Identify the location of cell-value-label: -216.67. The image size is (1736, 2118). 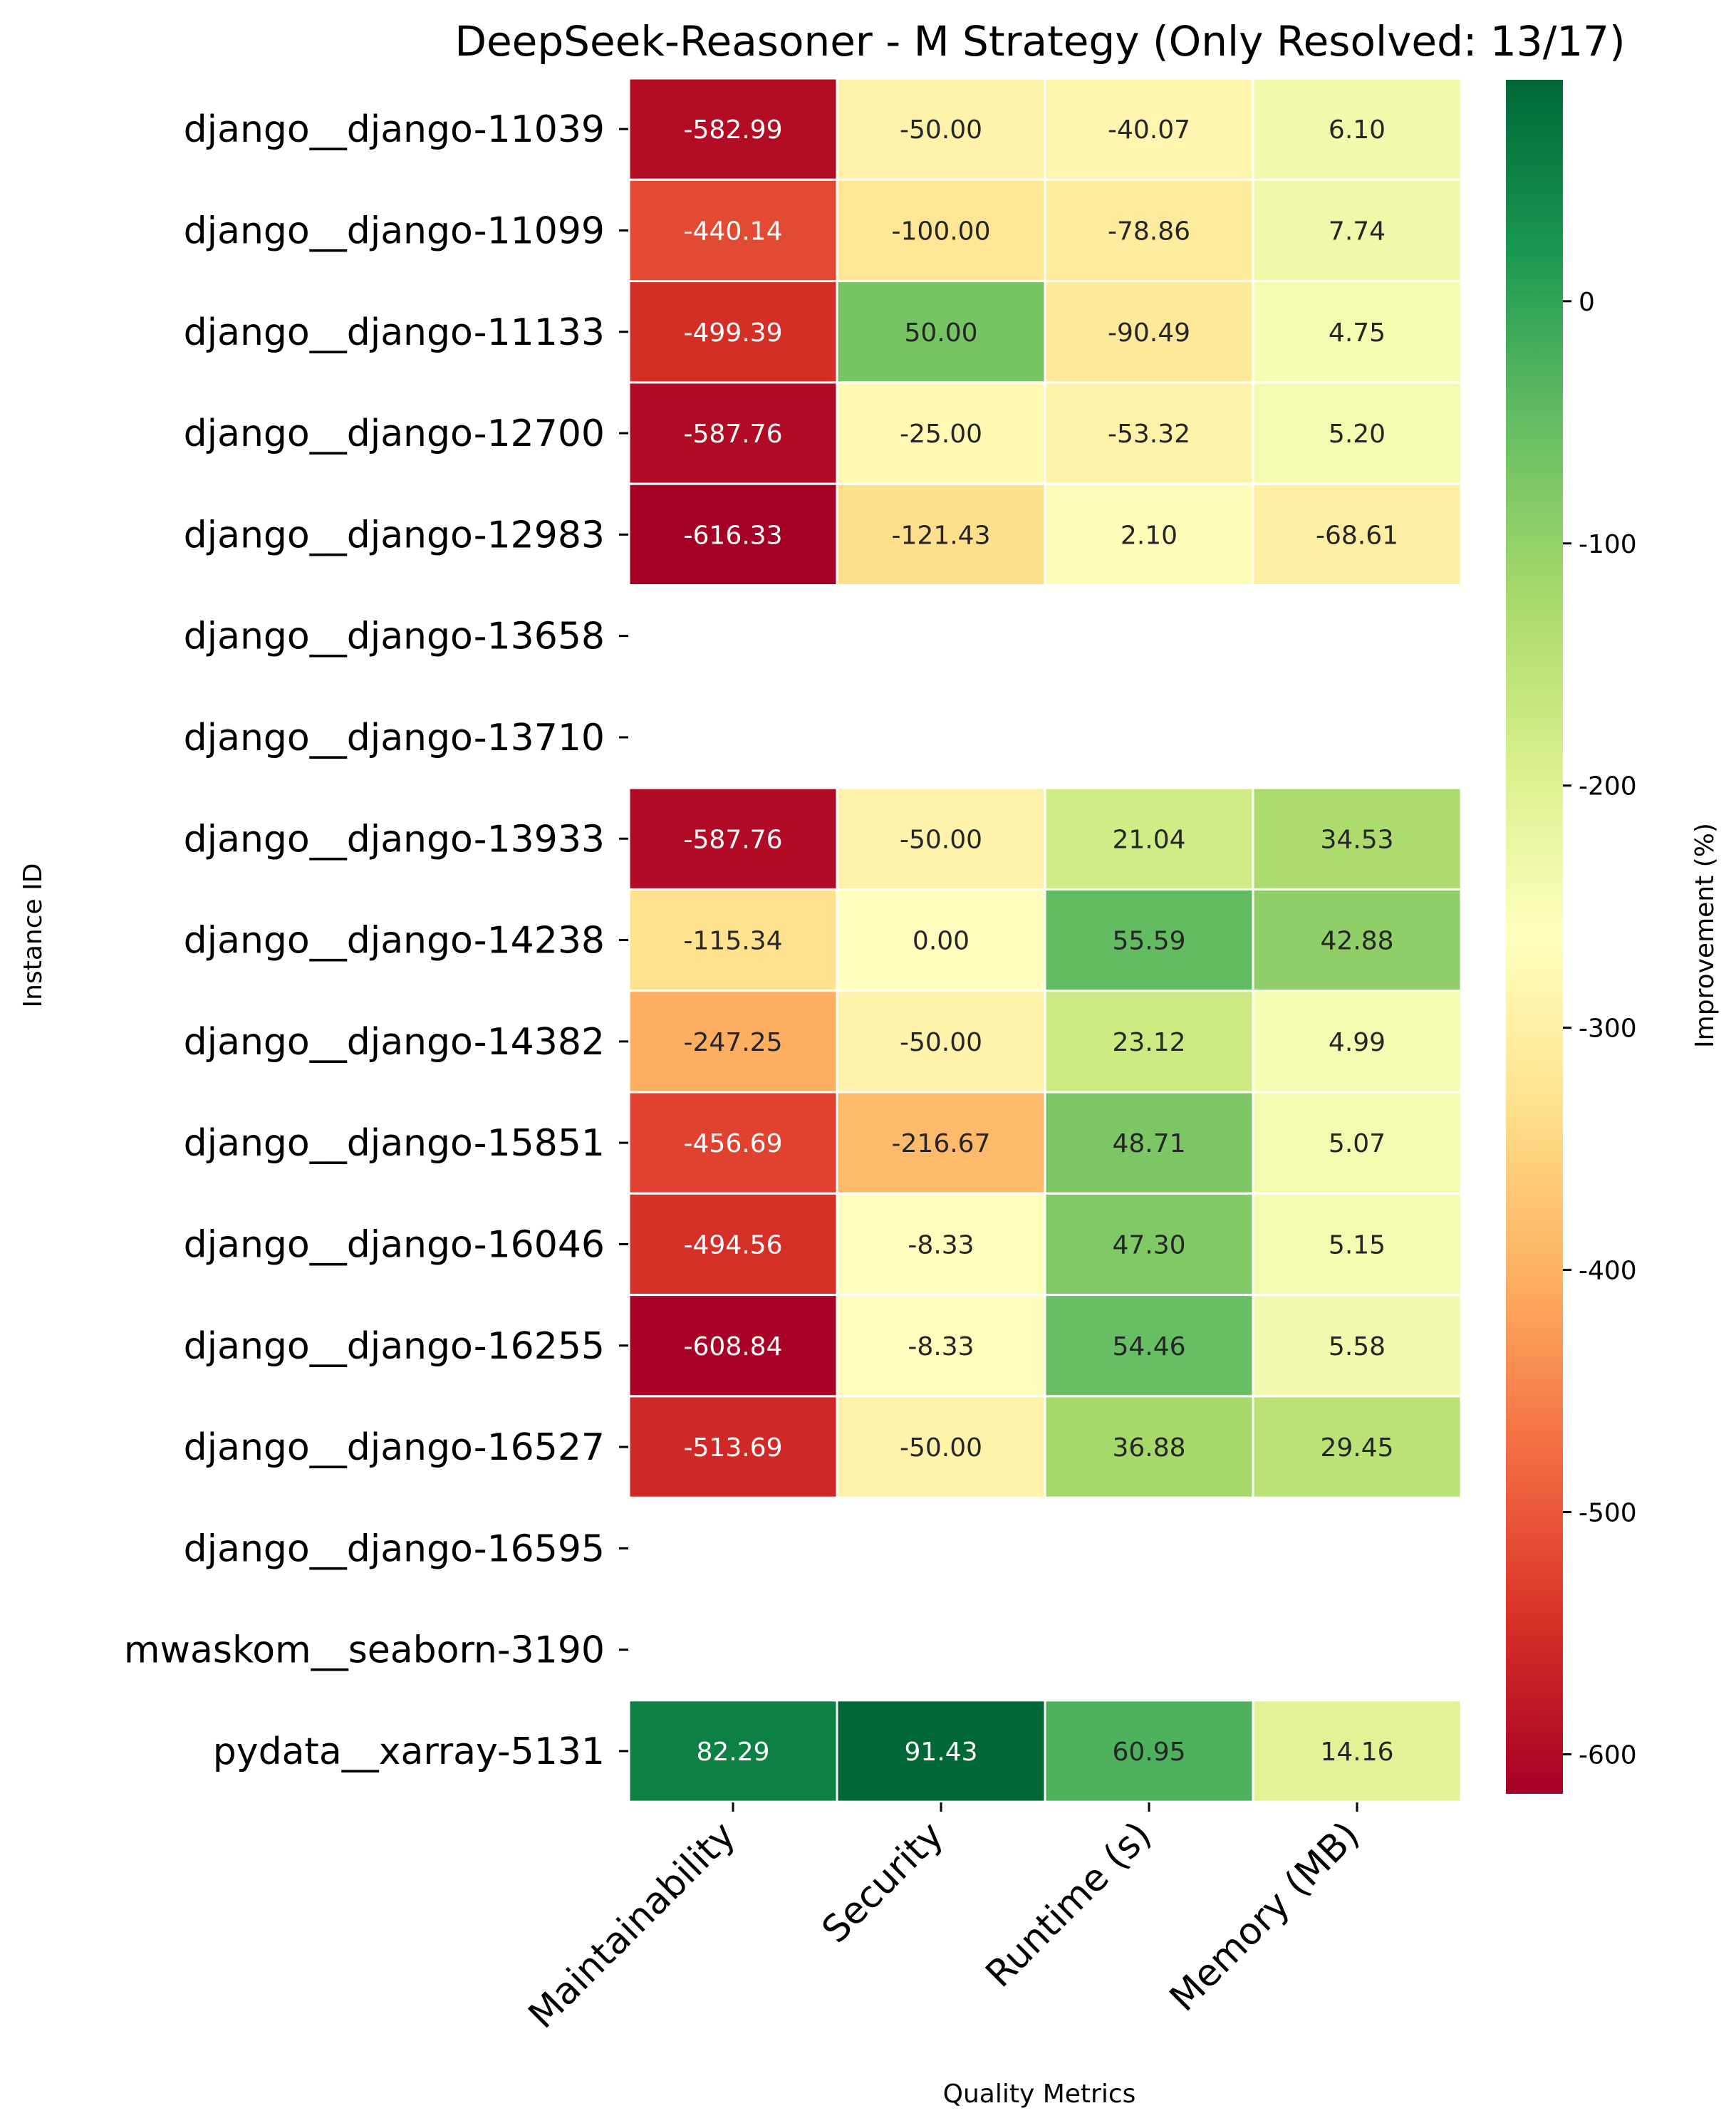
(941, 1144).